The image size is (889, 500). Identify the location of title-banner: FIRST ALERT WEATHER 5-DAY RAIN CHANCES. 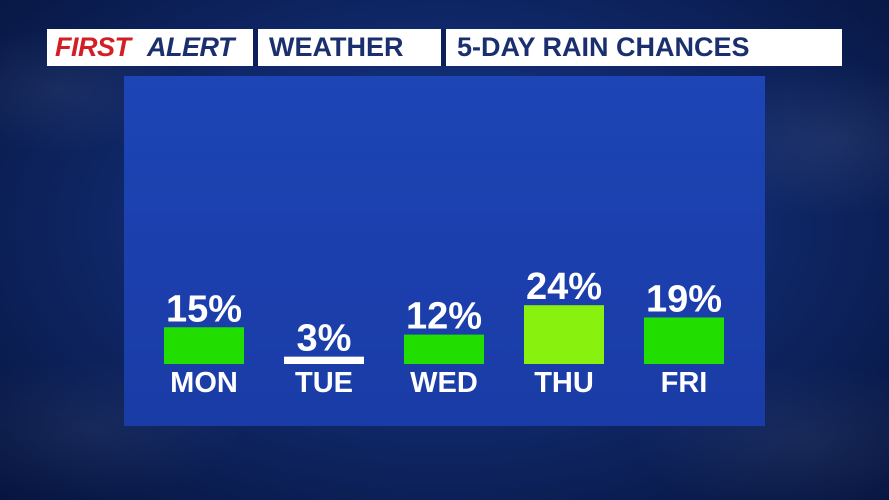
(444, 47).